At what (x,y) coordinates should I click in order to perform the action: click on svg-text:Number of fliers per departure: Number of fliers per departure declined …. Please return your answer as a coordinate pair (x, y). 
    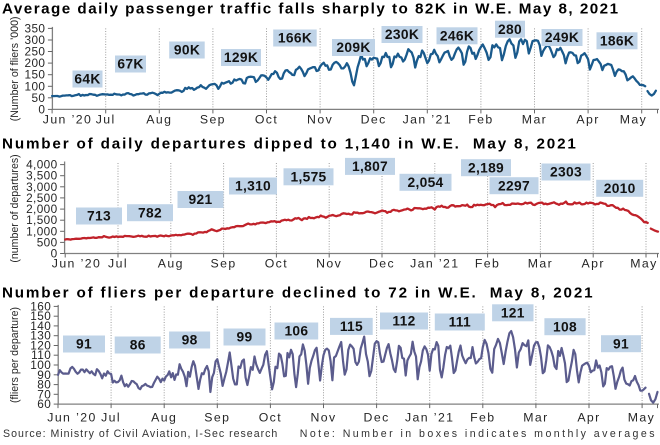
    Looking at the image, I should click on (298, 293).